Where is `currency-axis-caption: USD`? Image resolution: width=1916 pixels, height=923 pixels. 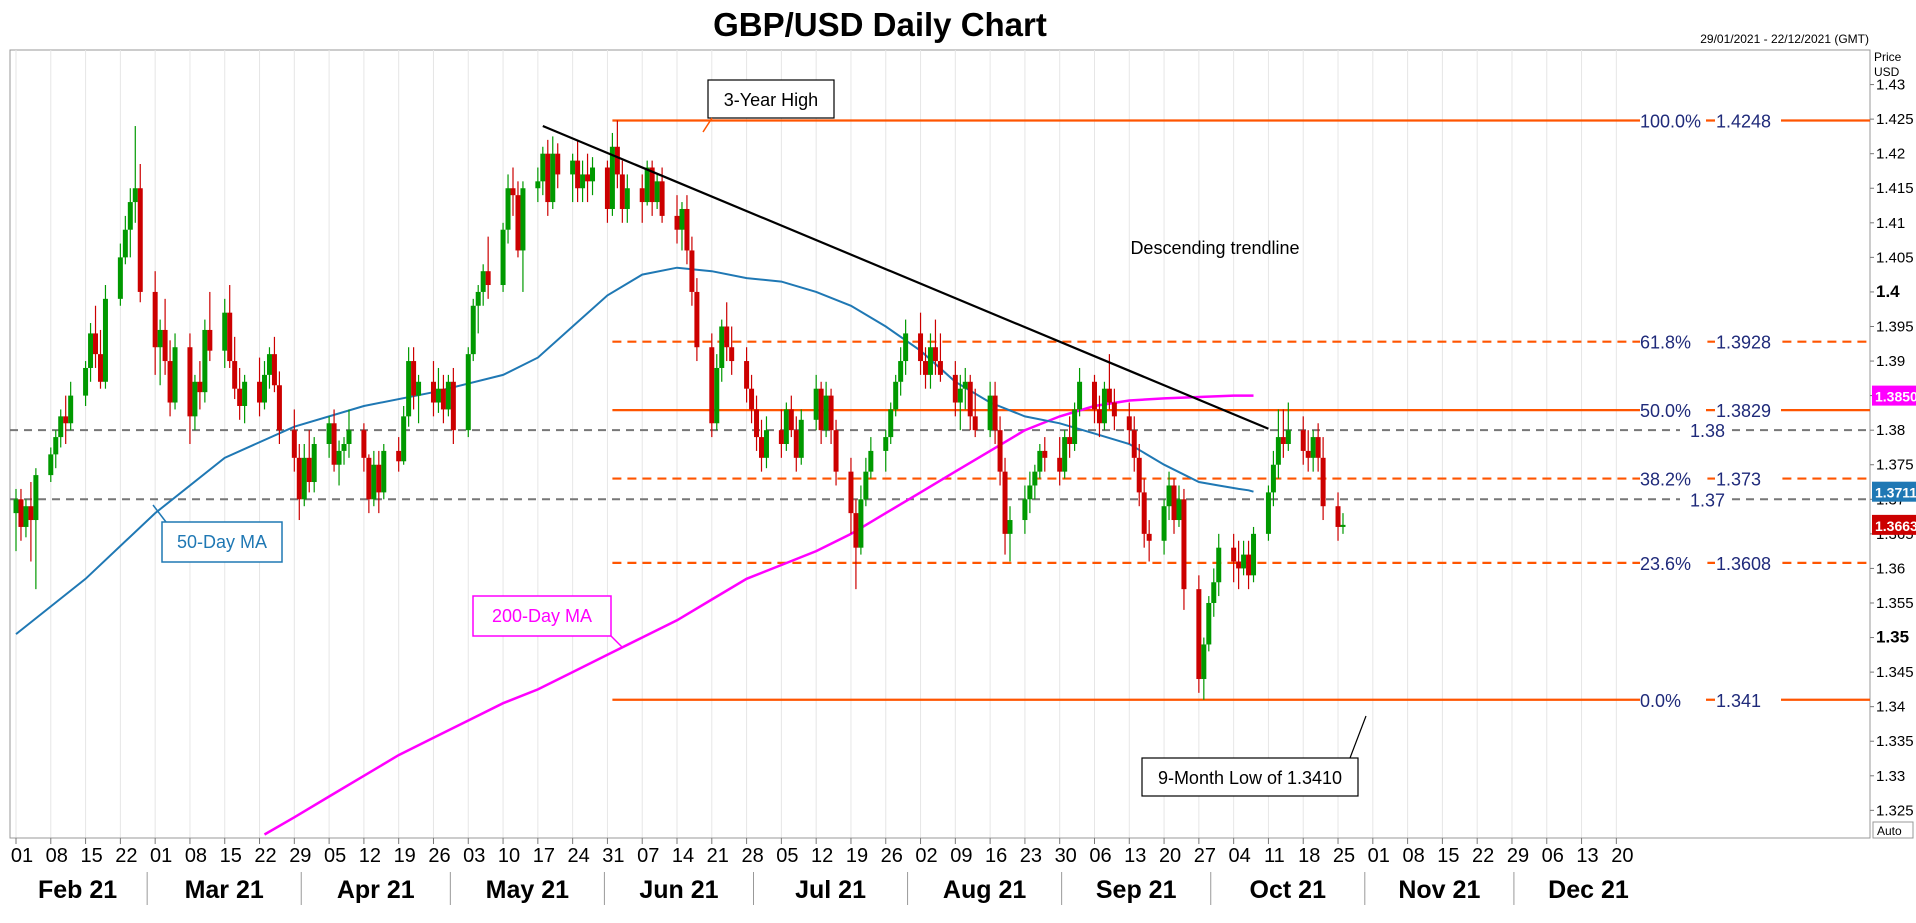 currency-axis-caption: USD is located at coordinates (1887, 72).